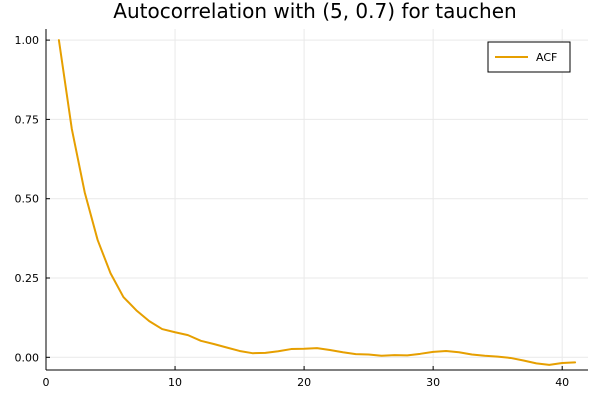 This screenshot has height=400, width=600. What do you see at coordinates (546, 57) in the screenshot?
I see `legend-label-acf: ACF` at bounding box center [546, 57].